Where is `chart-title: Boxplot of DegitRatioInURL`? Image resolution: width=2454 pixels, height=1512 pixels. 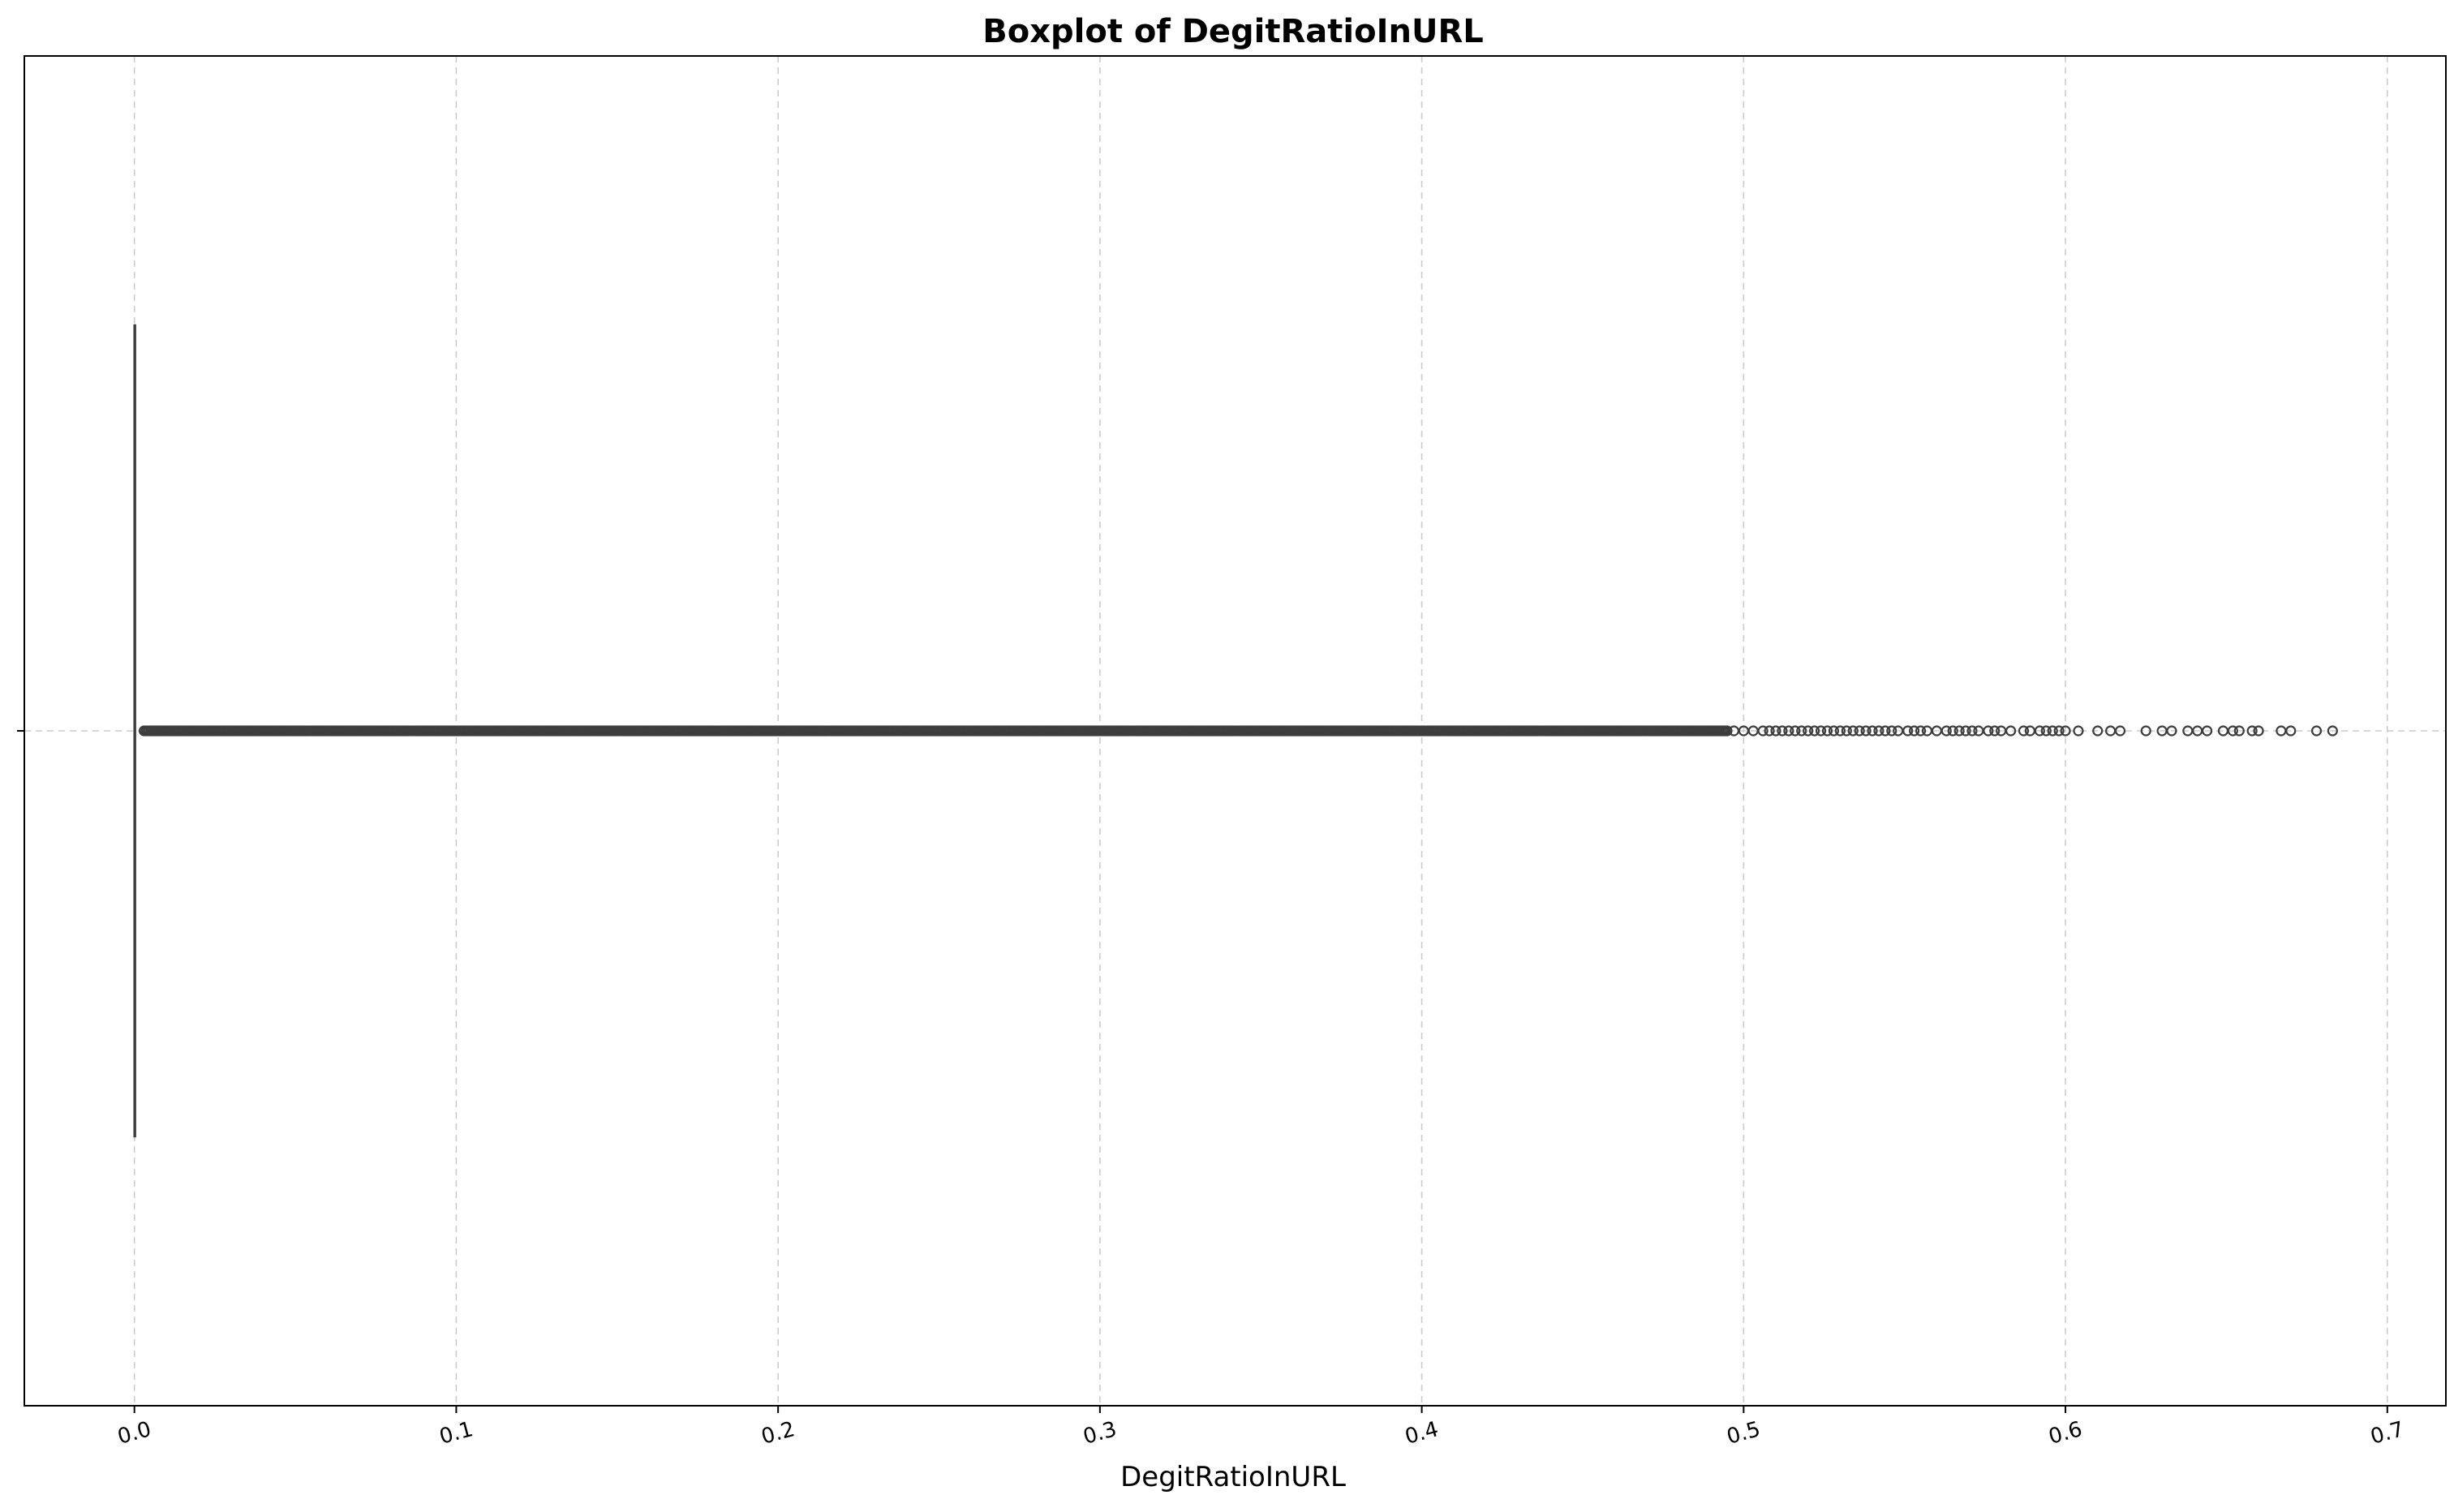
chart-title: Boxplot of DegitRatioInURL is located at coordinates (1232, 31).